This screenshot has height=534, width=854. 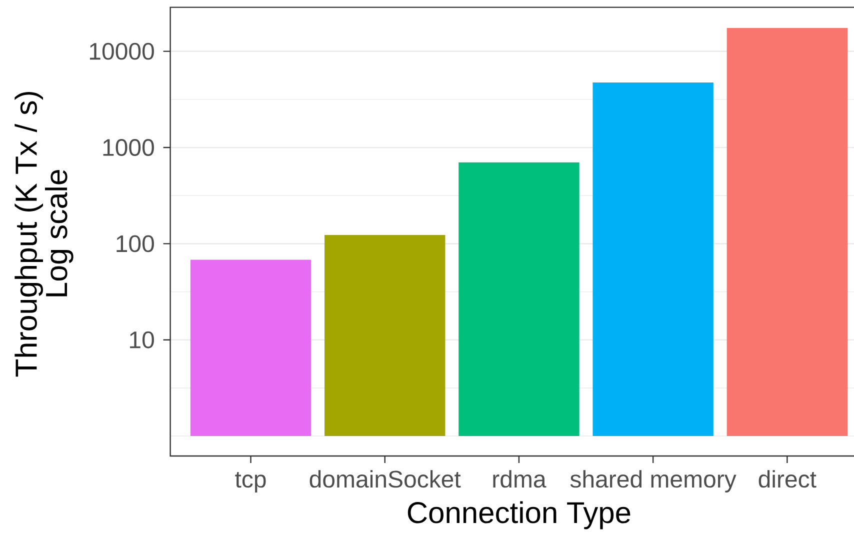 I want to click on x-tick-label: rdma, so click(x=519, y=479).